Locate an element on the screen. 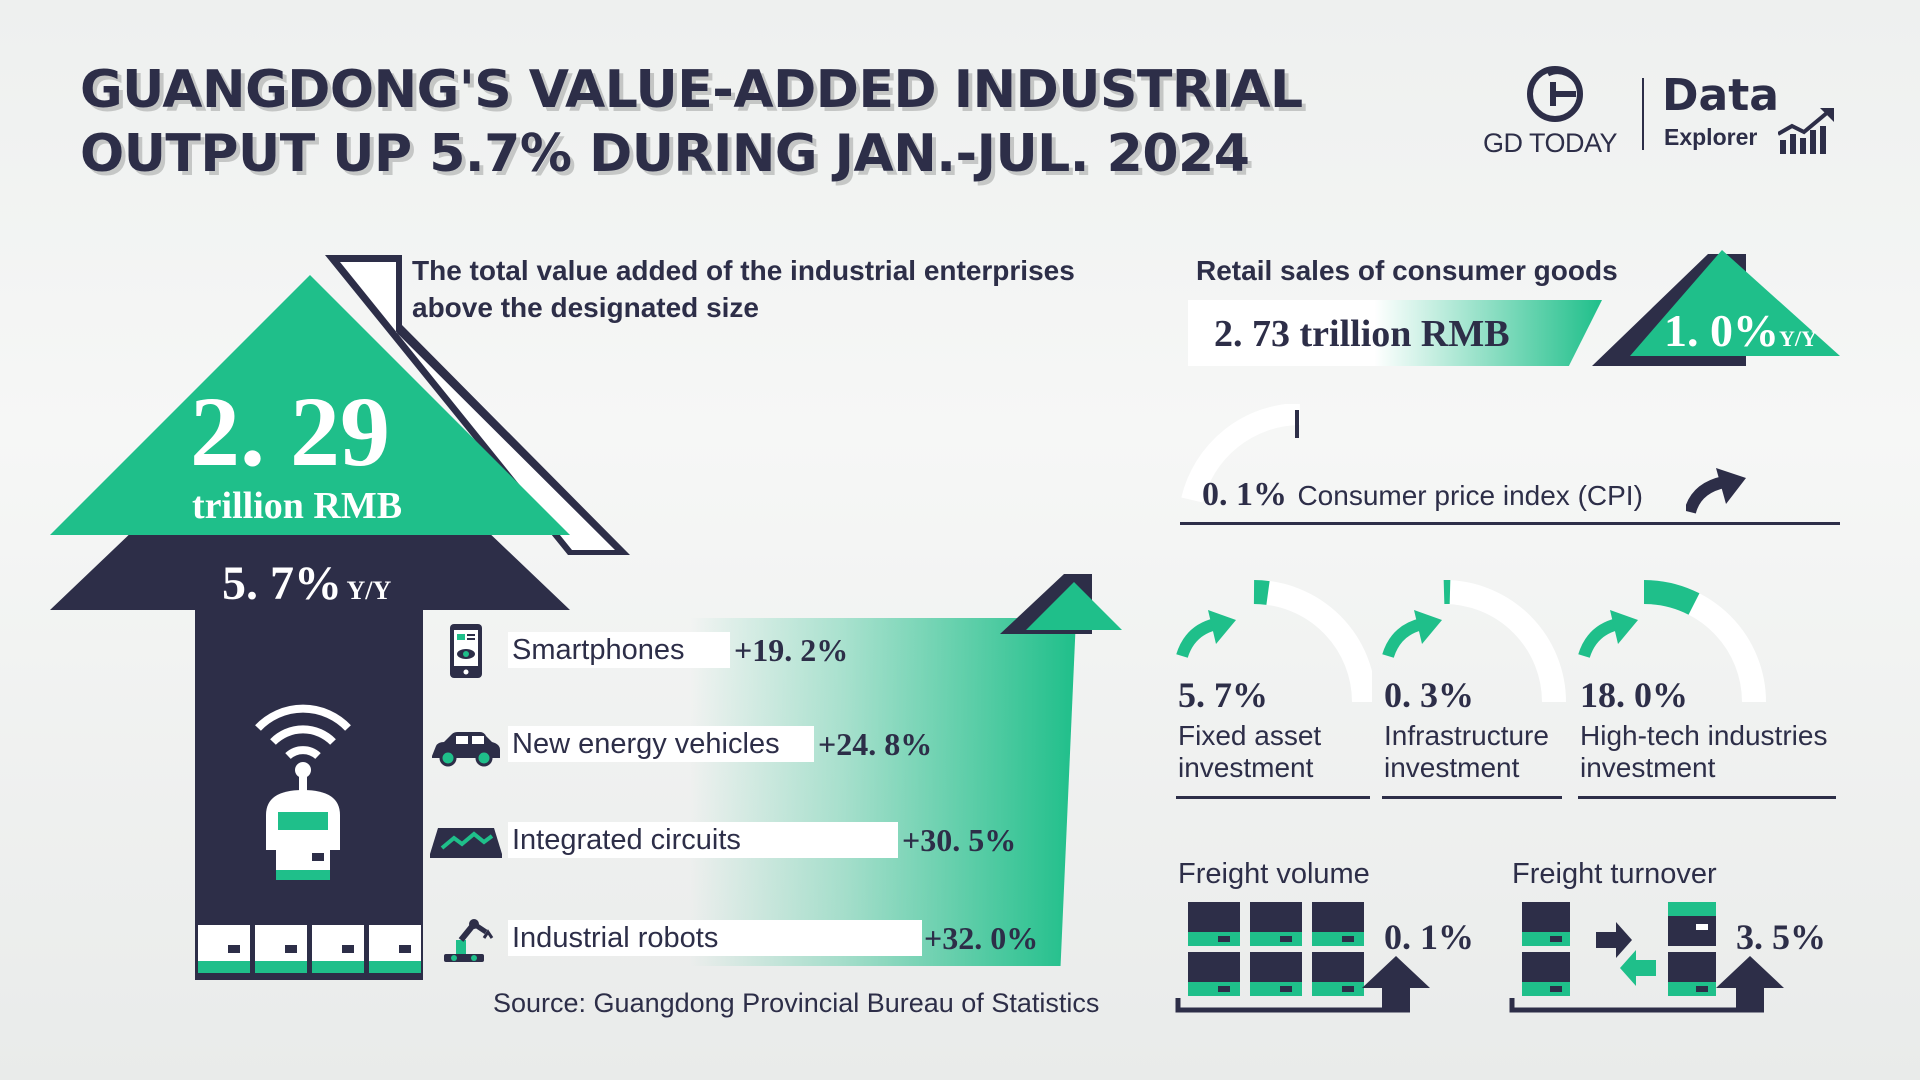 This screenshot has height=1080, width=1920. robot-wifi-icon is located at coordinates (303, 792).